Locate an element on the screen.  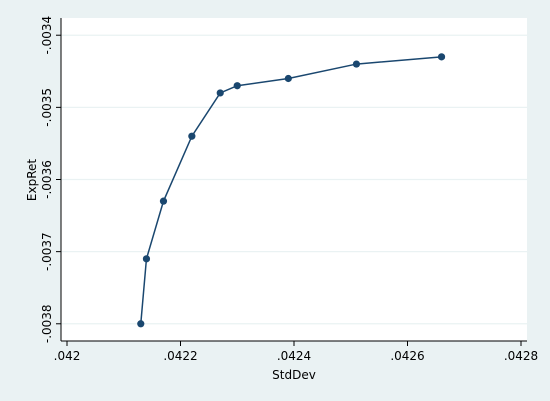
y-tick-label: -.0036 is located at coordinates (47, 179).